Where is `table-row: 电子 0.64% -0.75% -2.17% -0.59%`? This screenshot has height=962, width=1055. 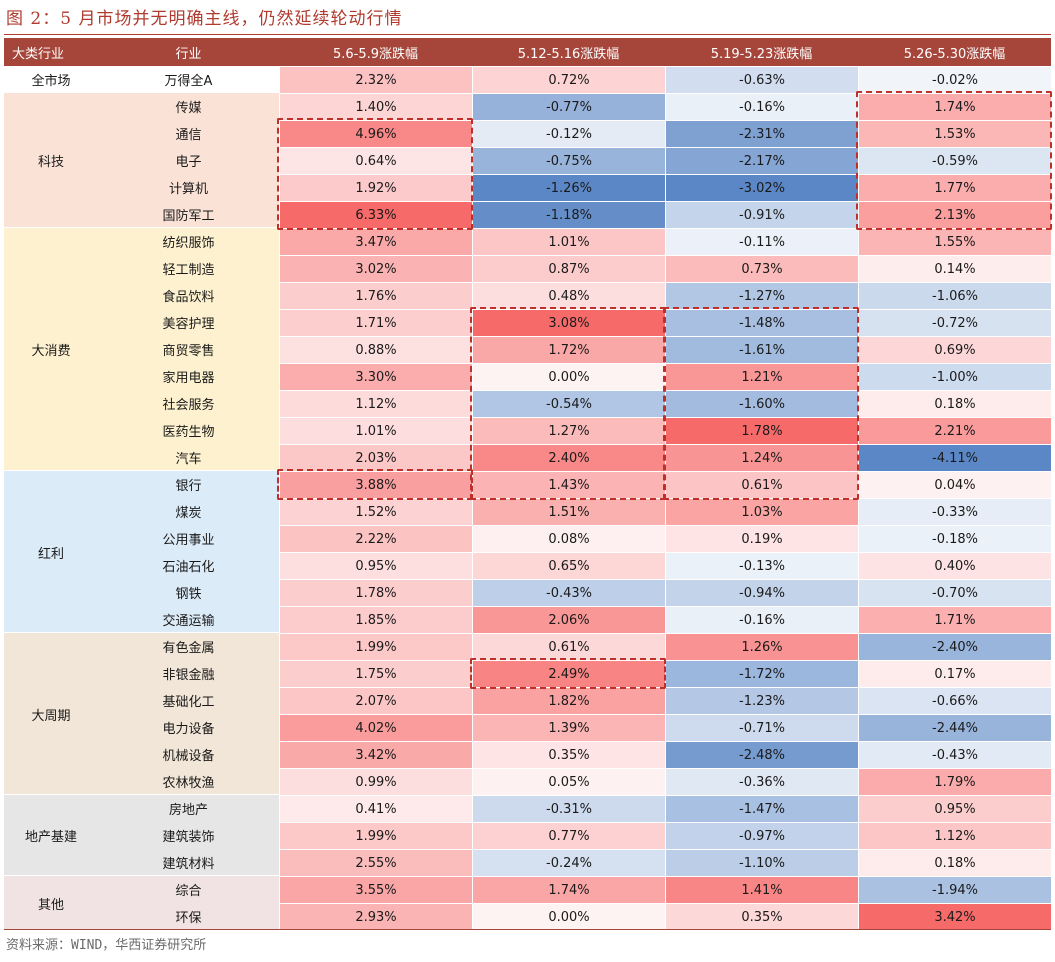 table-row: 电子 0.64% -0.75% -2.17% -0.59% is located at coordinates (527, 160).